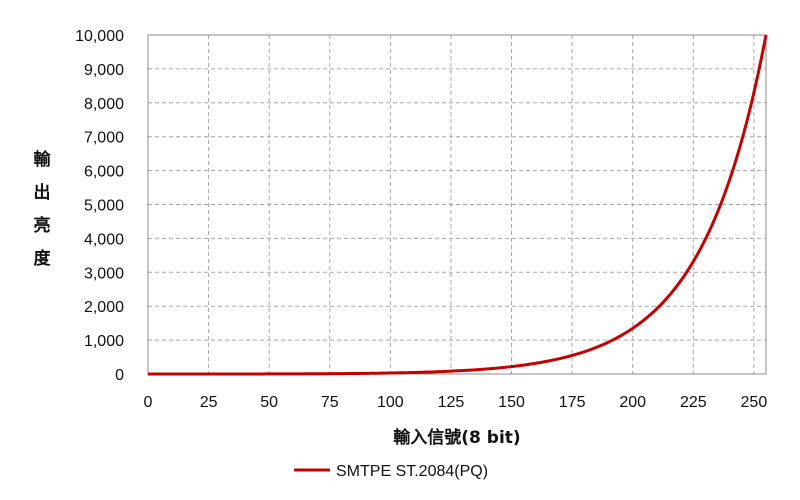 The image size is (800, 500). I want to click on y-tick-label: 0, so click(119, 375).